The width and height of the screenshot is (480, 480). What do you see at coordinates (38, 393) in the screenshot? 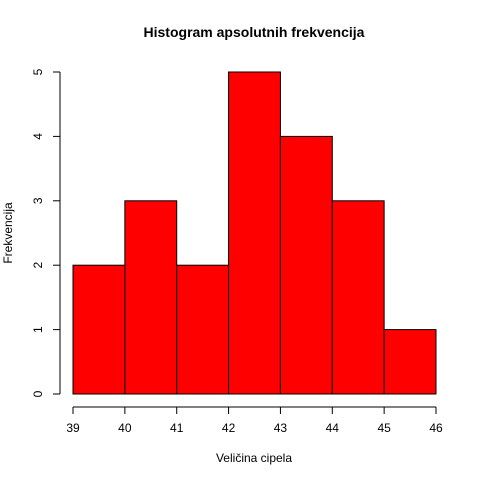
I see `y-tick-label: 0` at bounding box center [38, 393].